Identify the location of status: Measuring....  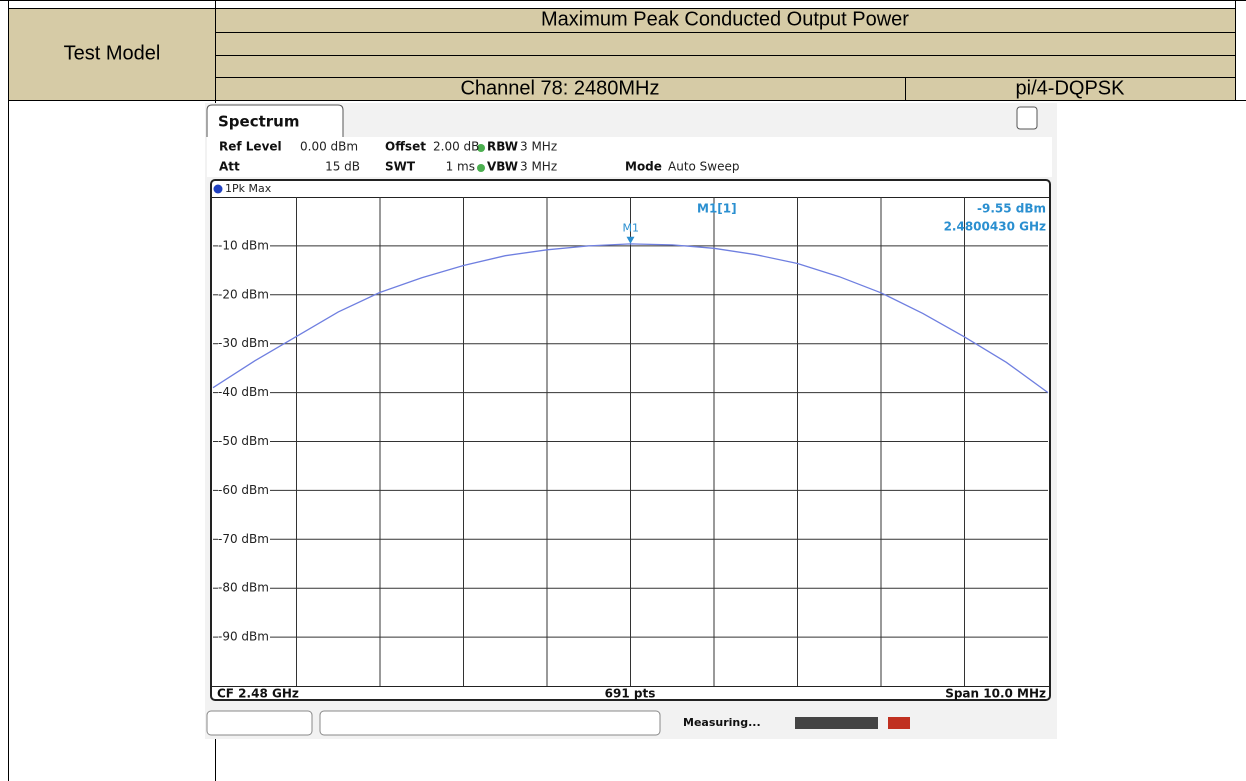
(722, 722).